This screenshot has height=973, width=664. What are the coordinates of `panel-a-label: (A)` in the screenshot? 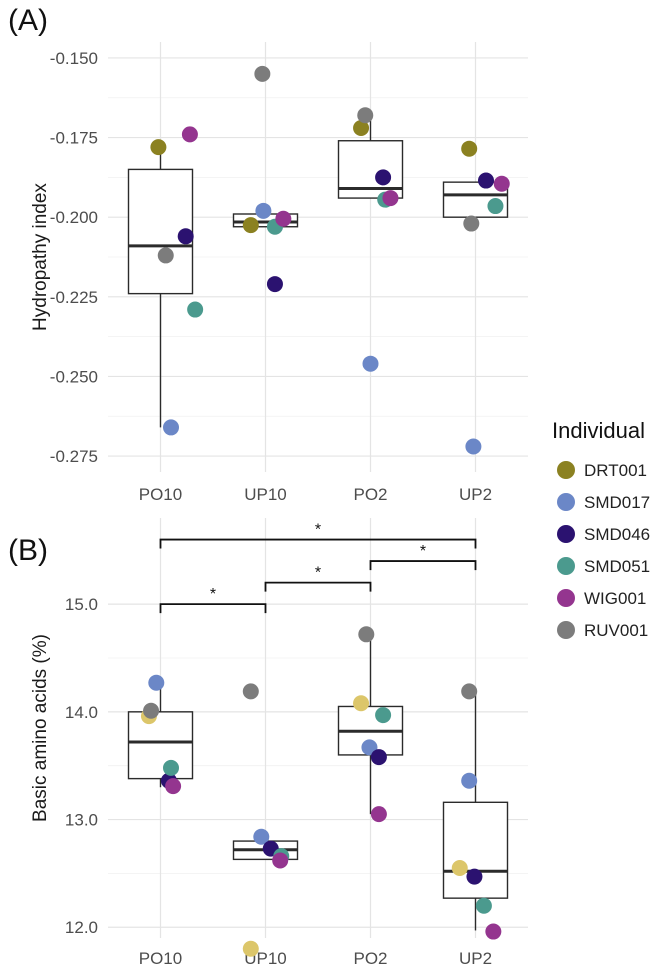 It's located at (28, 20).